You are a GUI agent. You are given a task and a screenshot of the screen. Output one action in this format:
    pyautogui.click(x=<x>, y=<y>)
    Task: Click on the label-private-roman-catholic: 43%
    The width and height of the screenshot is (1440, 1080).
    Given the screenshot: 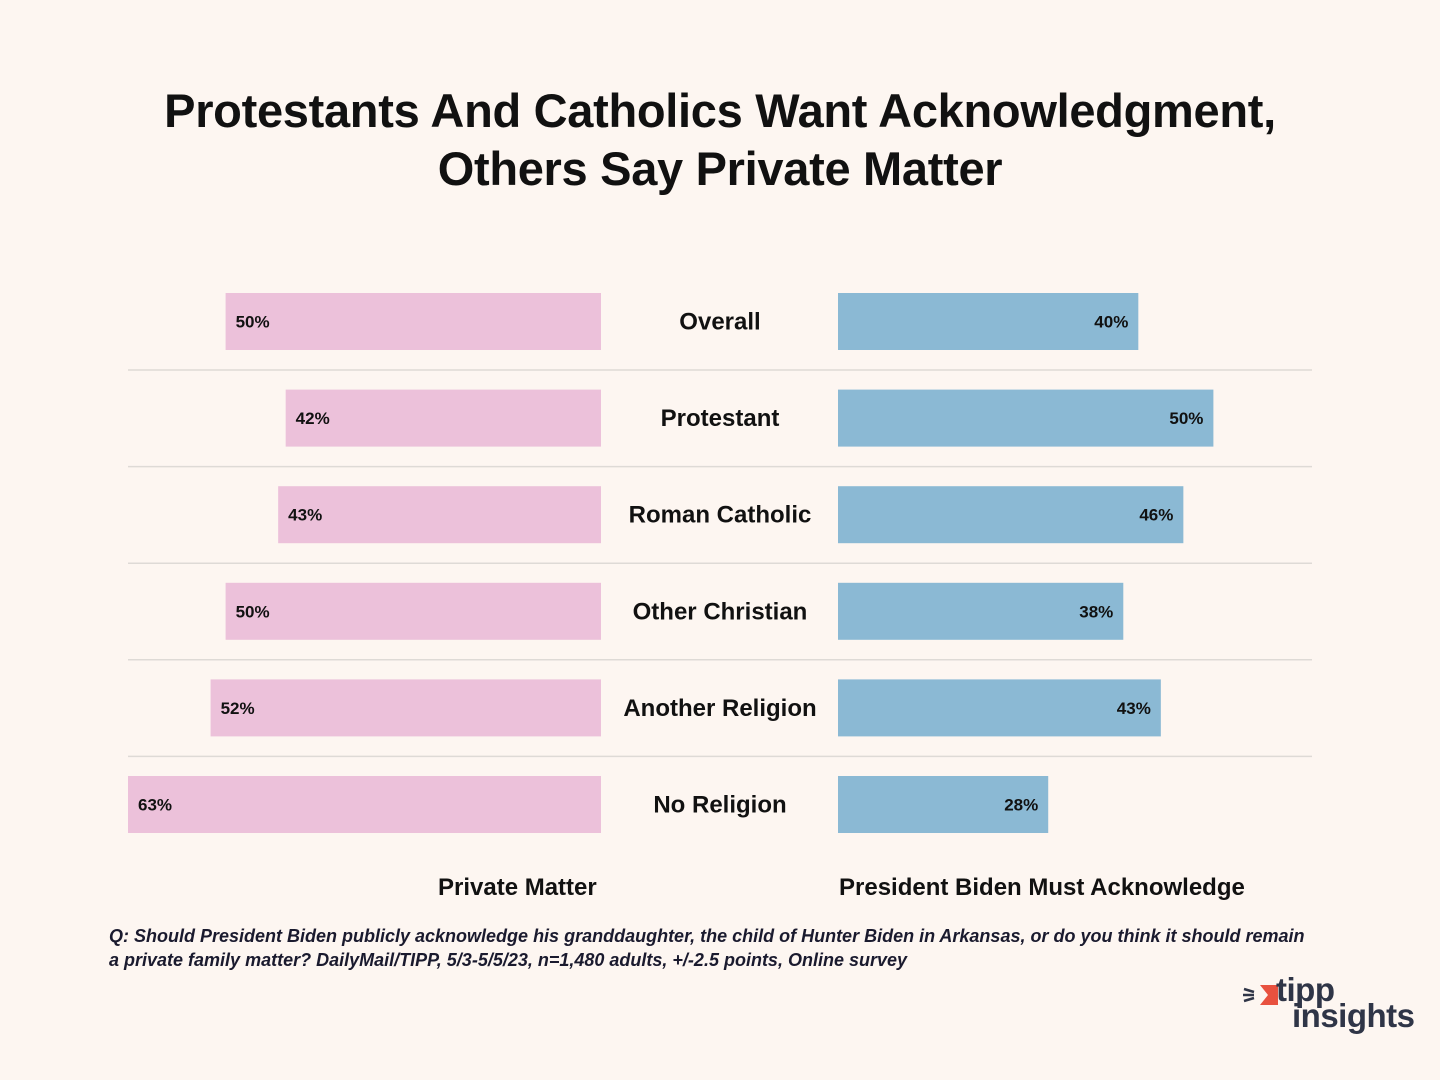 What is the action you would take?
    pyautogui.click(x=305, y=515)
    